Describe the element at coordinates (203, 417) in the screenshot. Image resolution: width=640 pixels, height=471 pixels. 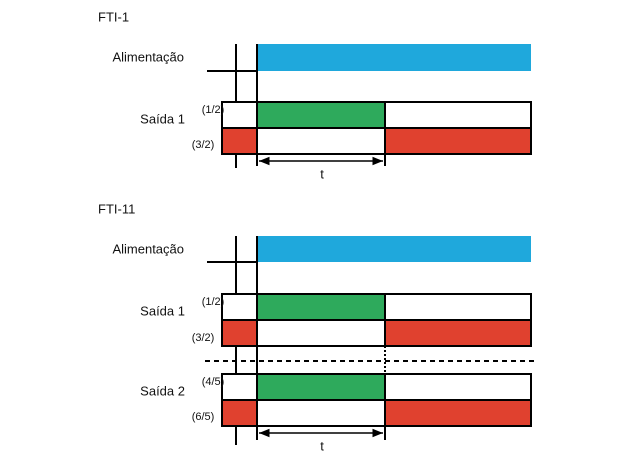
I see `contact-label: (6/5)` at that location.